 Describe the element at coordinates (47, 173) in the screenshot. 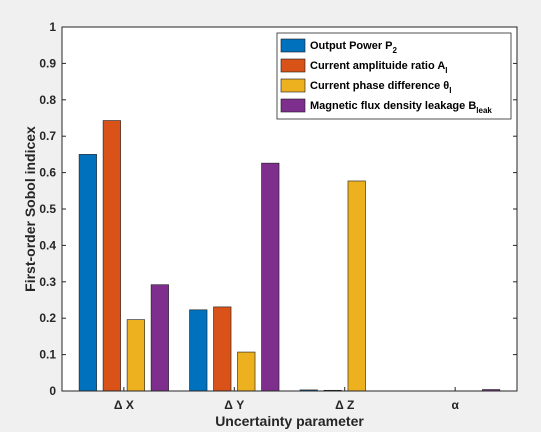

I see `y-tick-label: 0.6` at that location.